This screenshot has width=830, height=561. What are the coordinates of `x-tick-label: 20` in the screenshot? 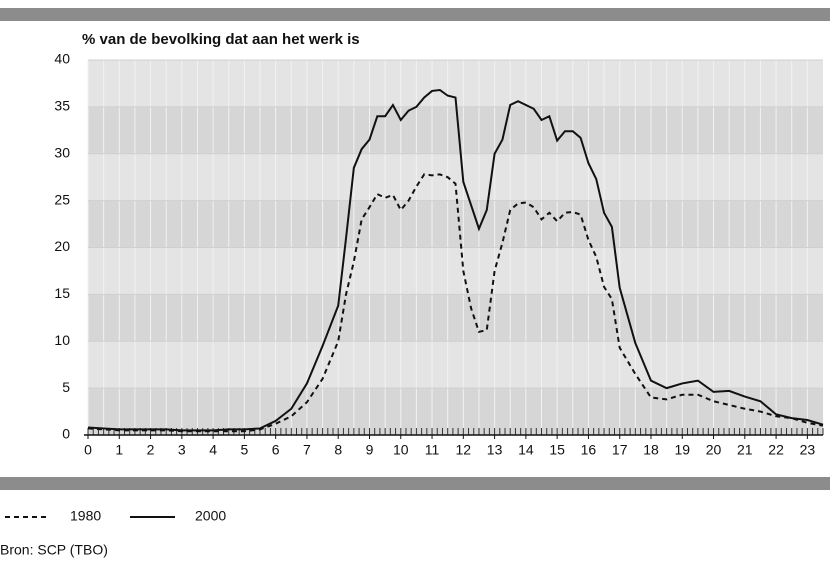 It's located at (714, 450).